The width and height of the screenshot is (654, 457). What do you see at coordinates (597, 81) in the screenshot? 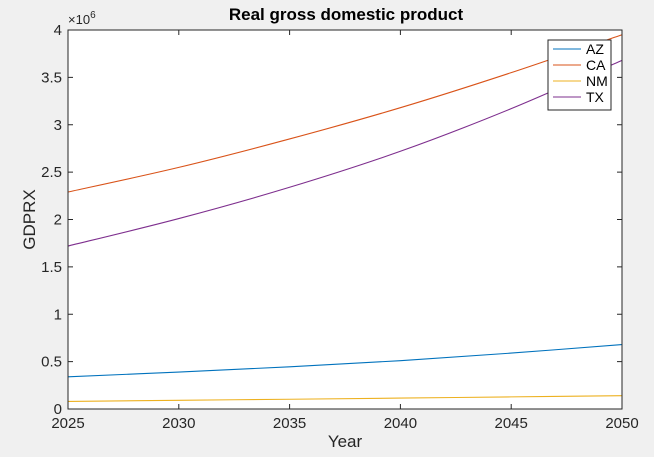
I see `legend-label-nm: NM` at bounding box center [597, 81].